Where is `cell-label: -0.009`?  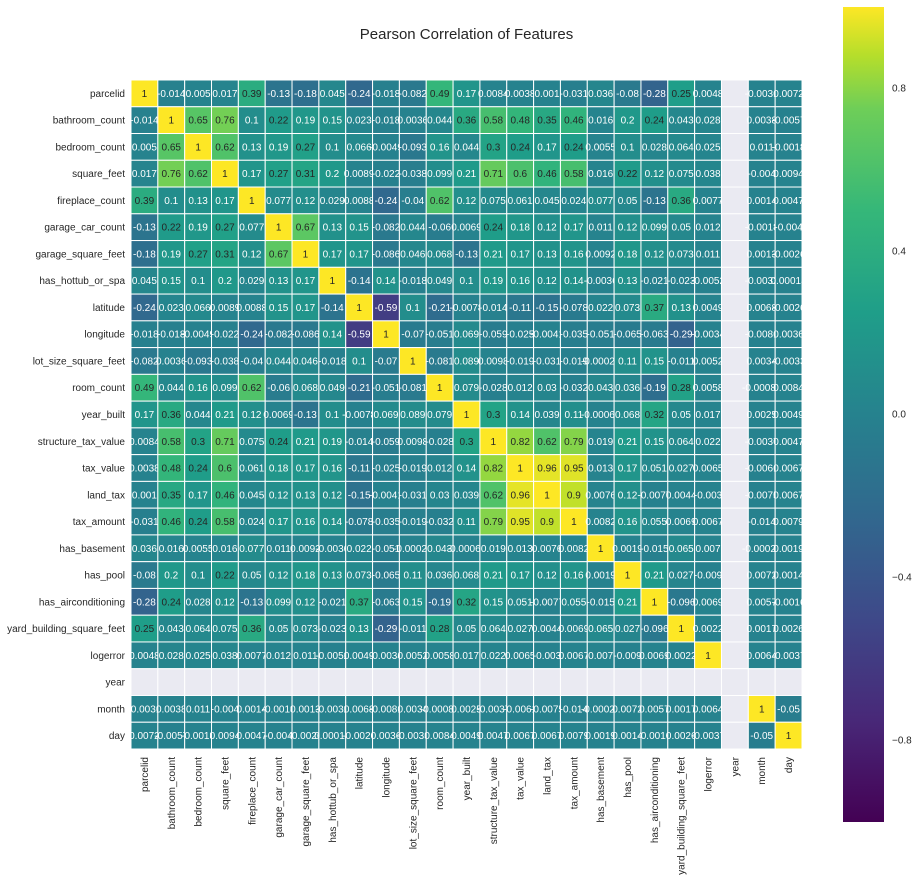
cell-label: -0.009 is located at coordinates (708, 576).